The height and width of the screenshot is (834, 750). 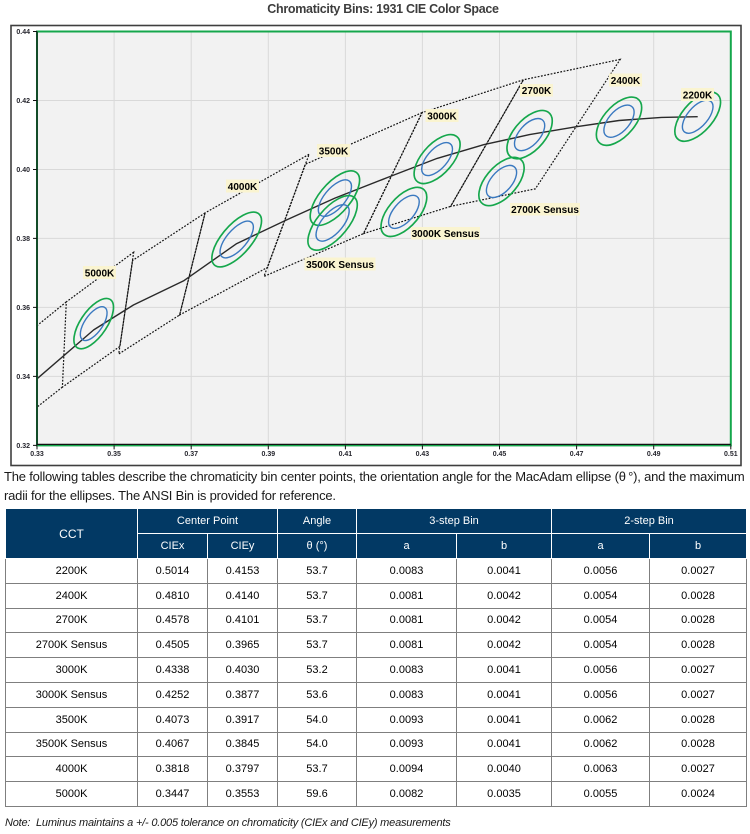 I want to click on svg-text: 0.32, so click(x=23, y=446).